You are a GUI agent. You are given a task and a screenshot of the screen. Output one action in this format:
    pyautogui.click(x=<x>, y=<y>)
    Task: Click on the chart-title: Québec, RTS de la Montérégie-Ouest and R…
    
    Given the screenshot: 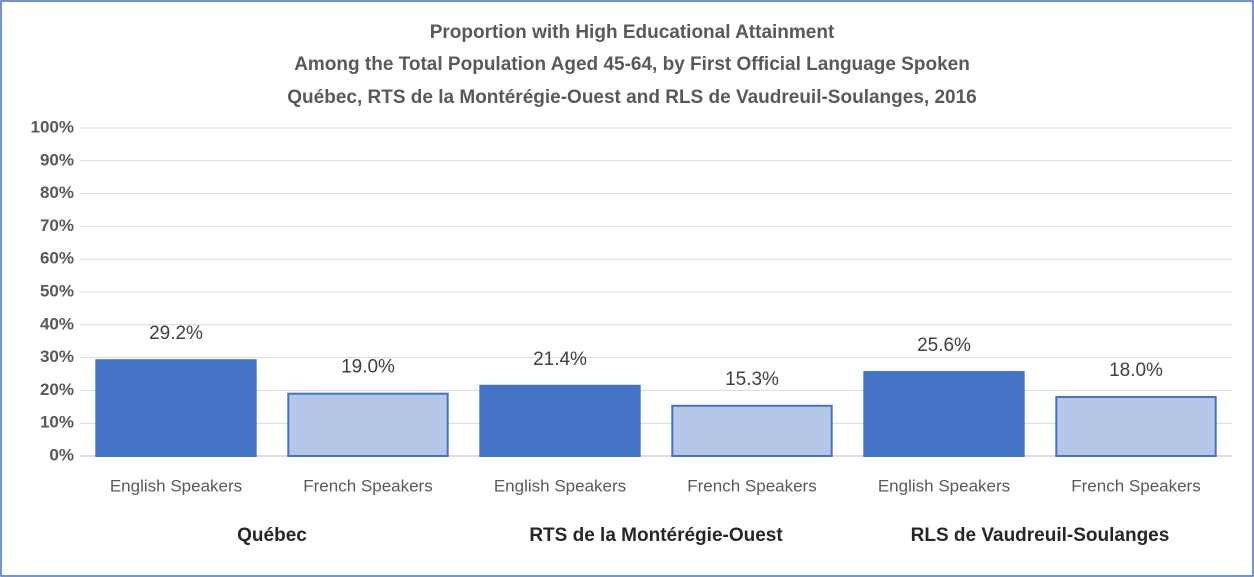 What is the action you would take?
    pyautogui.click(x=631, y=97)
    